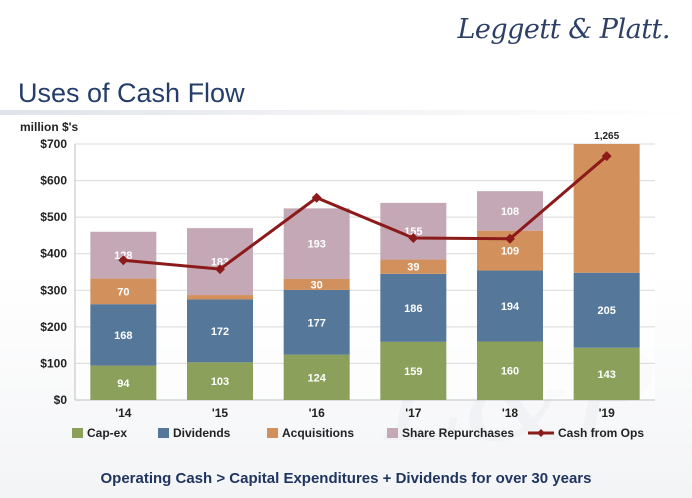 This screenshot has height=498, width=692. I want to click on bar-value-label: 193, so click(316, 245).